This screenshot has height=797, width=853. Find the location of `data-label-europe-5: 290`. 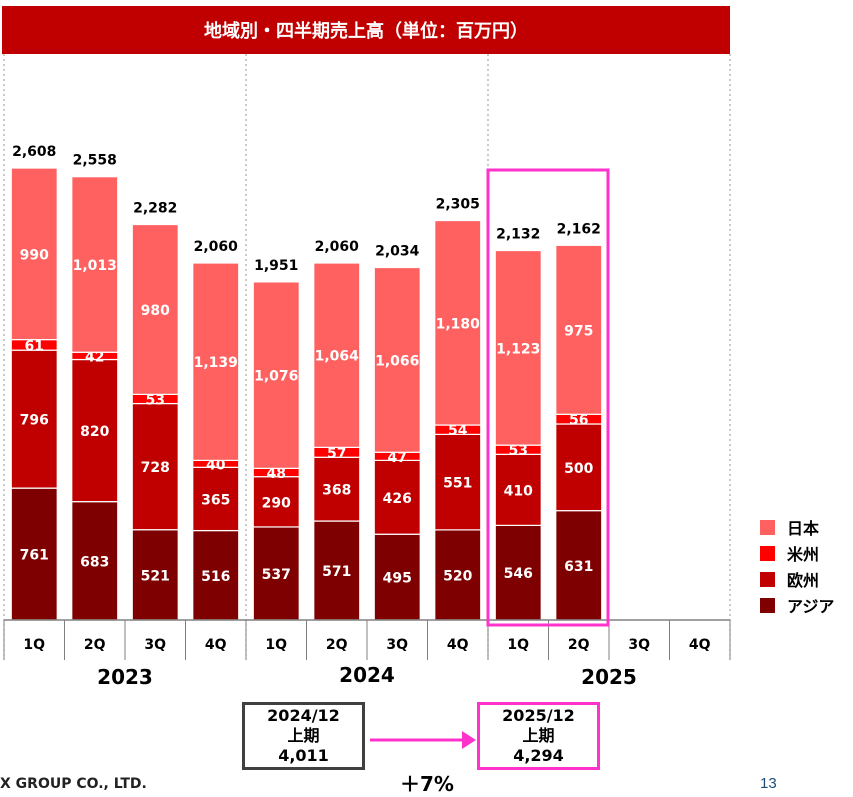

data-label-europe-5: 290 is located at coordinates (276, 503).